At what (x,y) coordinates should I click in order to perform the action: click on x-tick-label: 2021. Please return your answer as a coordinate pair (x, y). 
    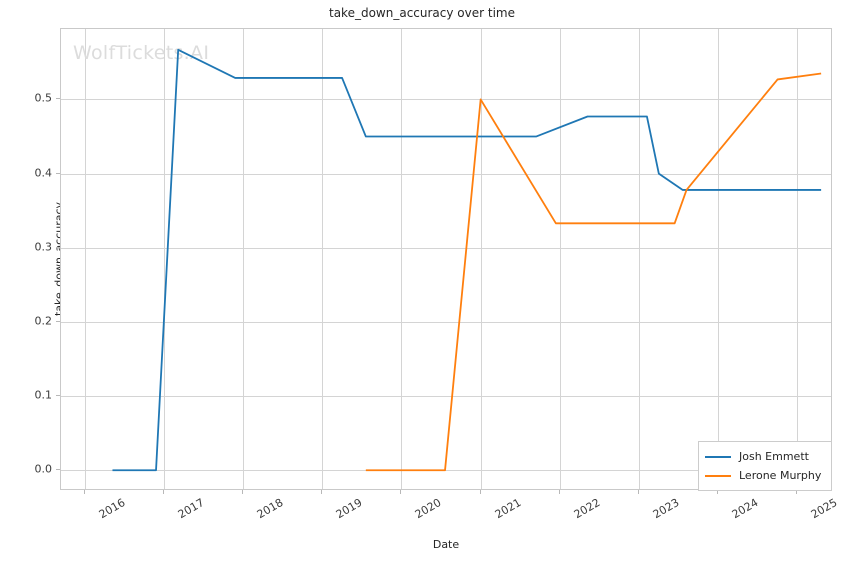
    Looking at the image, I should click on (508, 509).